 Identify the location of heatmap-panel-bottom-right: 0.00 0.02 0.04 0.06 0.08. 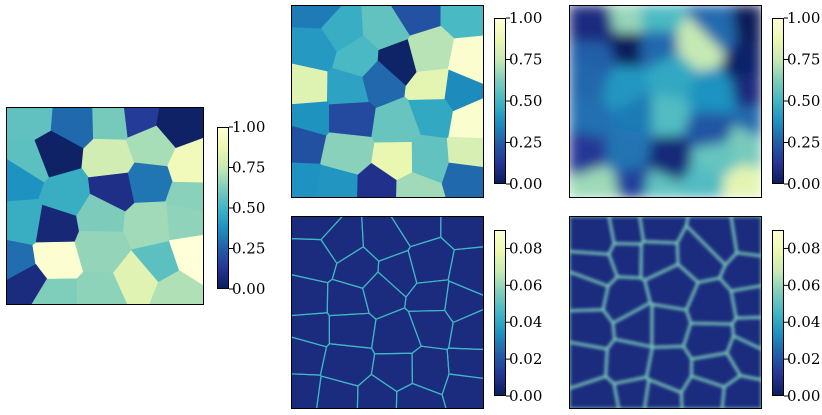
(694, 312).